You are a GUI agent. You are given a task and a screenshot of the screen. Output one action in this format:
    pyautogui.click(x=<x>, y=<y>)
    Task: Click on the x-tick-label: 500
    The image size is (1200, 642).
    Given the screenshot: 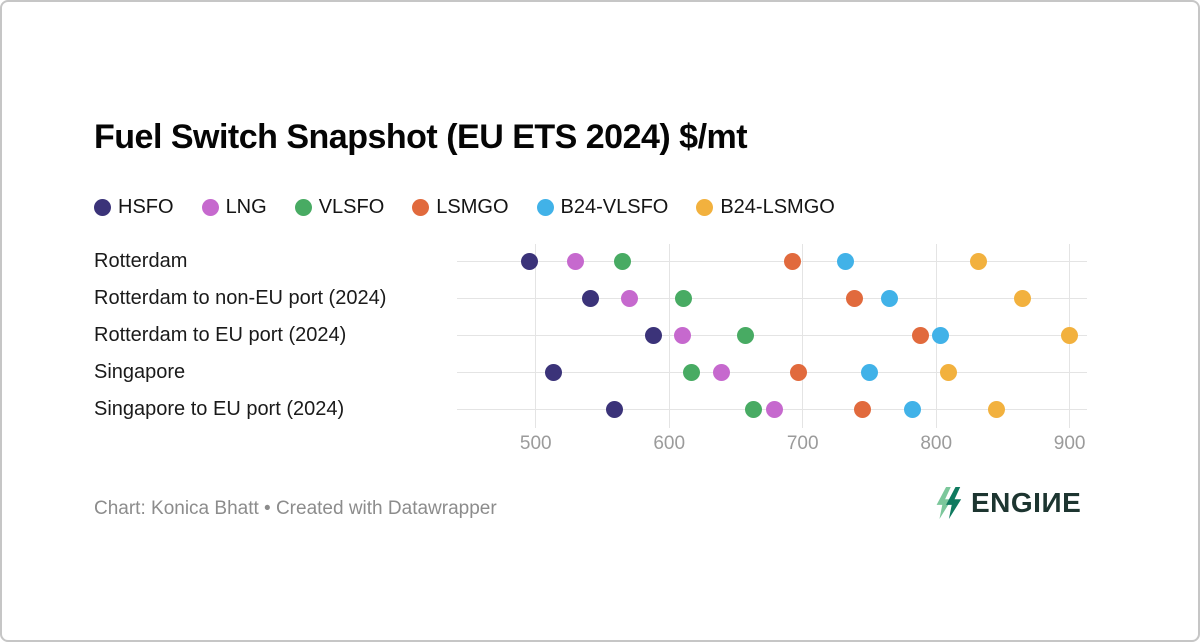 What is the action you would take?
    pyautogui.click(x=535, y=443)
    